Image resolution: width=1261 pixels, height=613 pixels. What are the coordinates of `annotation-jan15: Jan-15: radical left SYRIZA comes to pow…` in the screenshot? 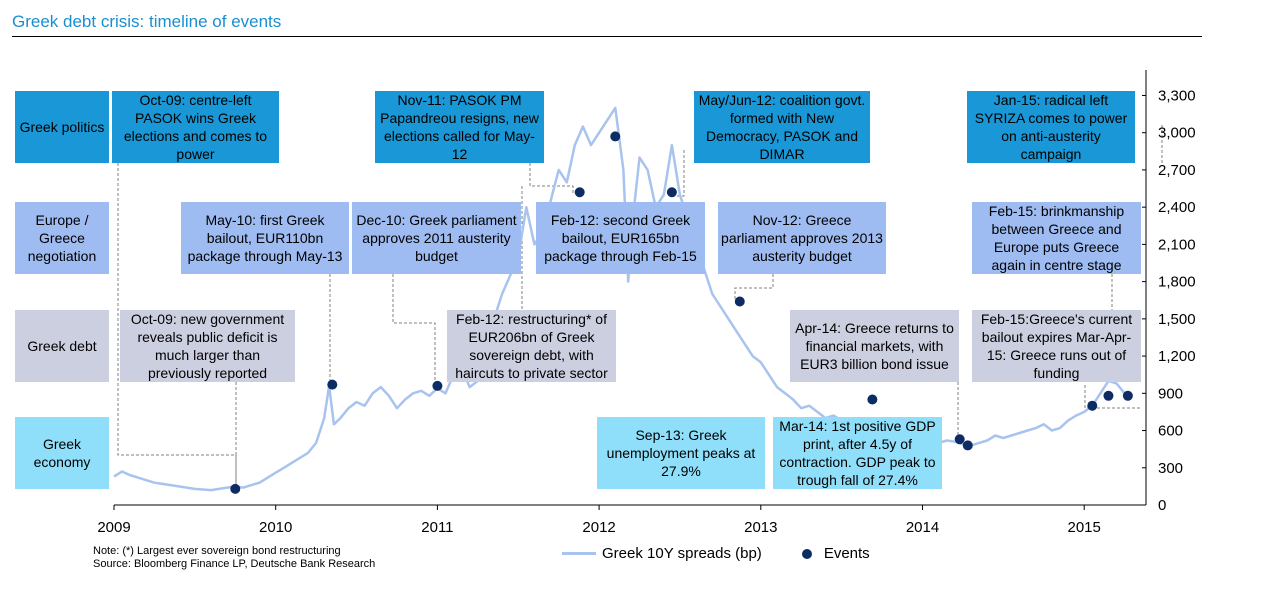 It's located at (1051, 127).